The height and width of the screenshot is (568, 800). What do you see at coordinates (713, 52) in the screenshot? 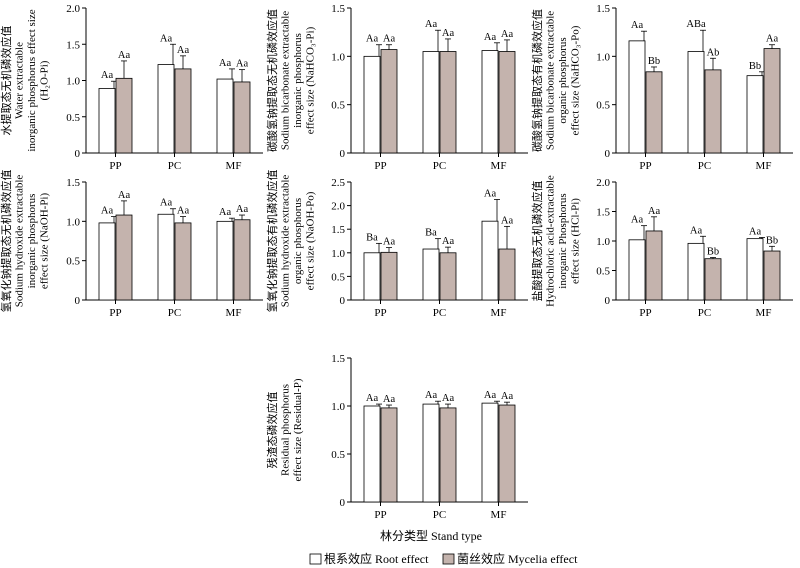
I see `significance-label: Ab` at bounding box center [713, 52].